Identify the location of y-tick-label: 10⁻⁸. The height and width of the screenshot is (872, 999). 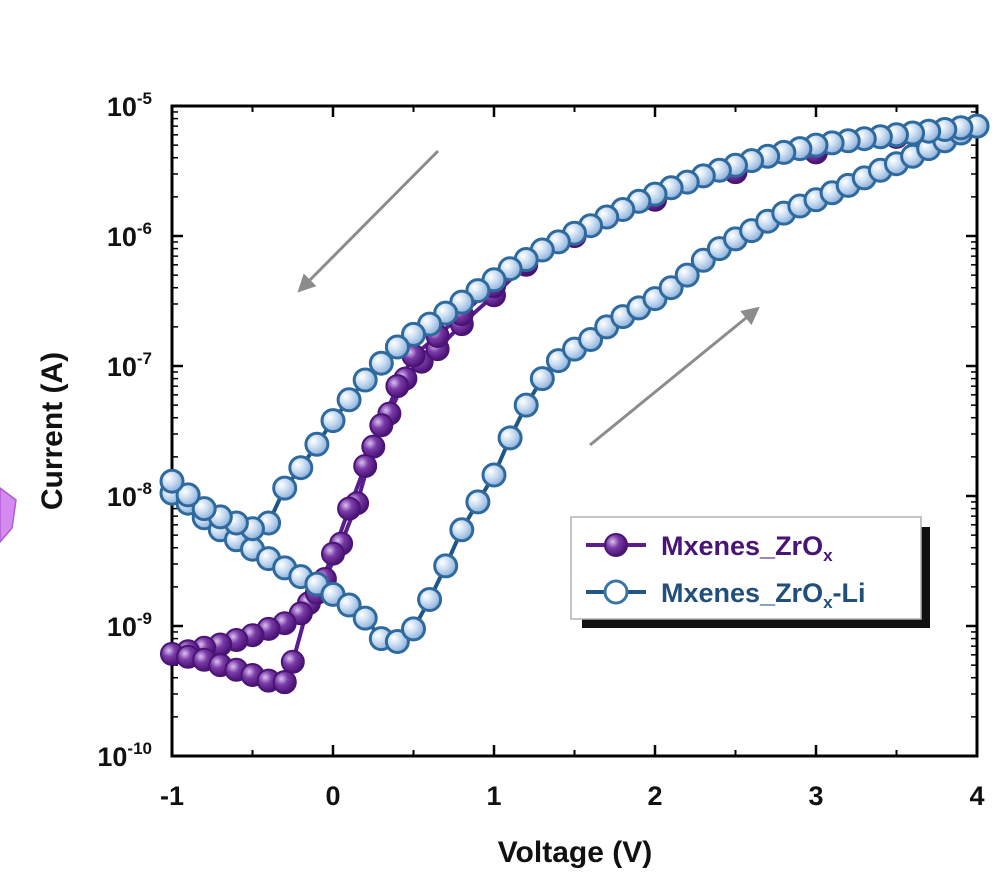
(129, 495).